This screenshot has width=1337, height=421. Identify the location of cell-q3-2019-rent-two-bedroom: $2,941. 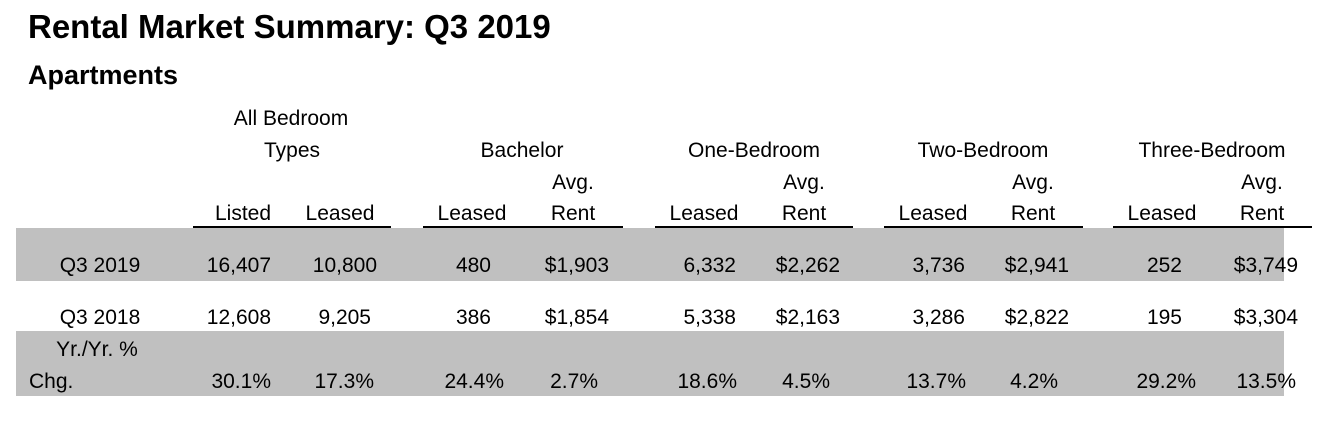
(1036, 265).